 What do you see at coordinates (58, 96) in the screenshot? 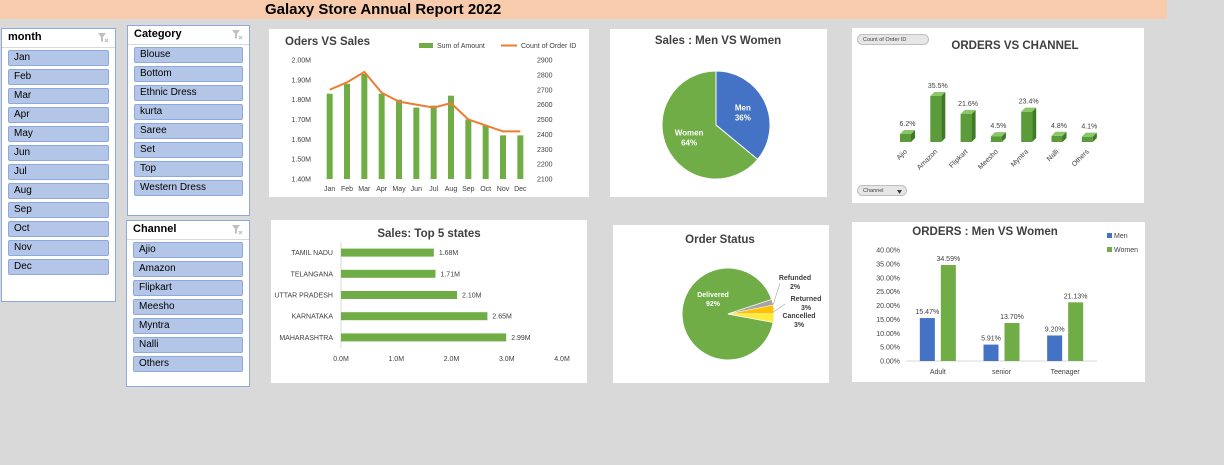
I see `slicer-item-mar: Mar` at bounding box center [58, 96].